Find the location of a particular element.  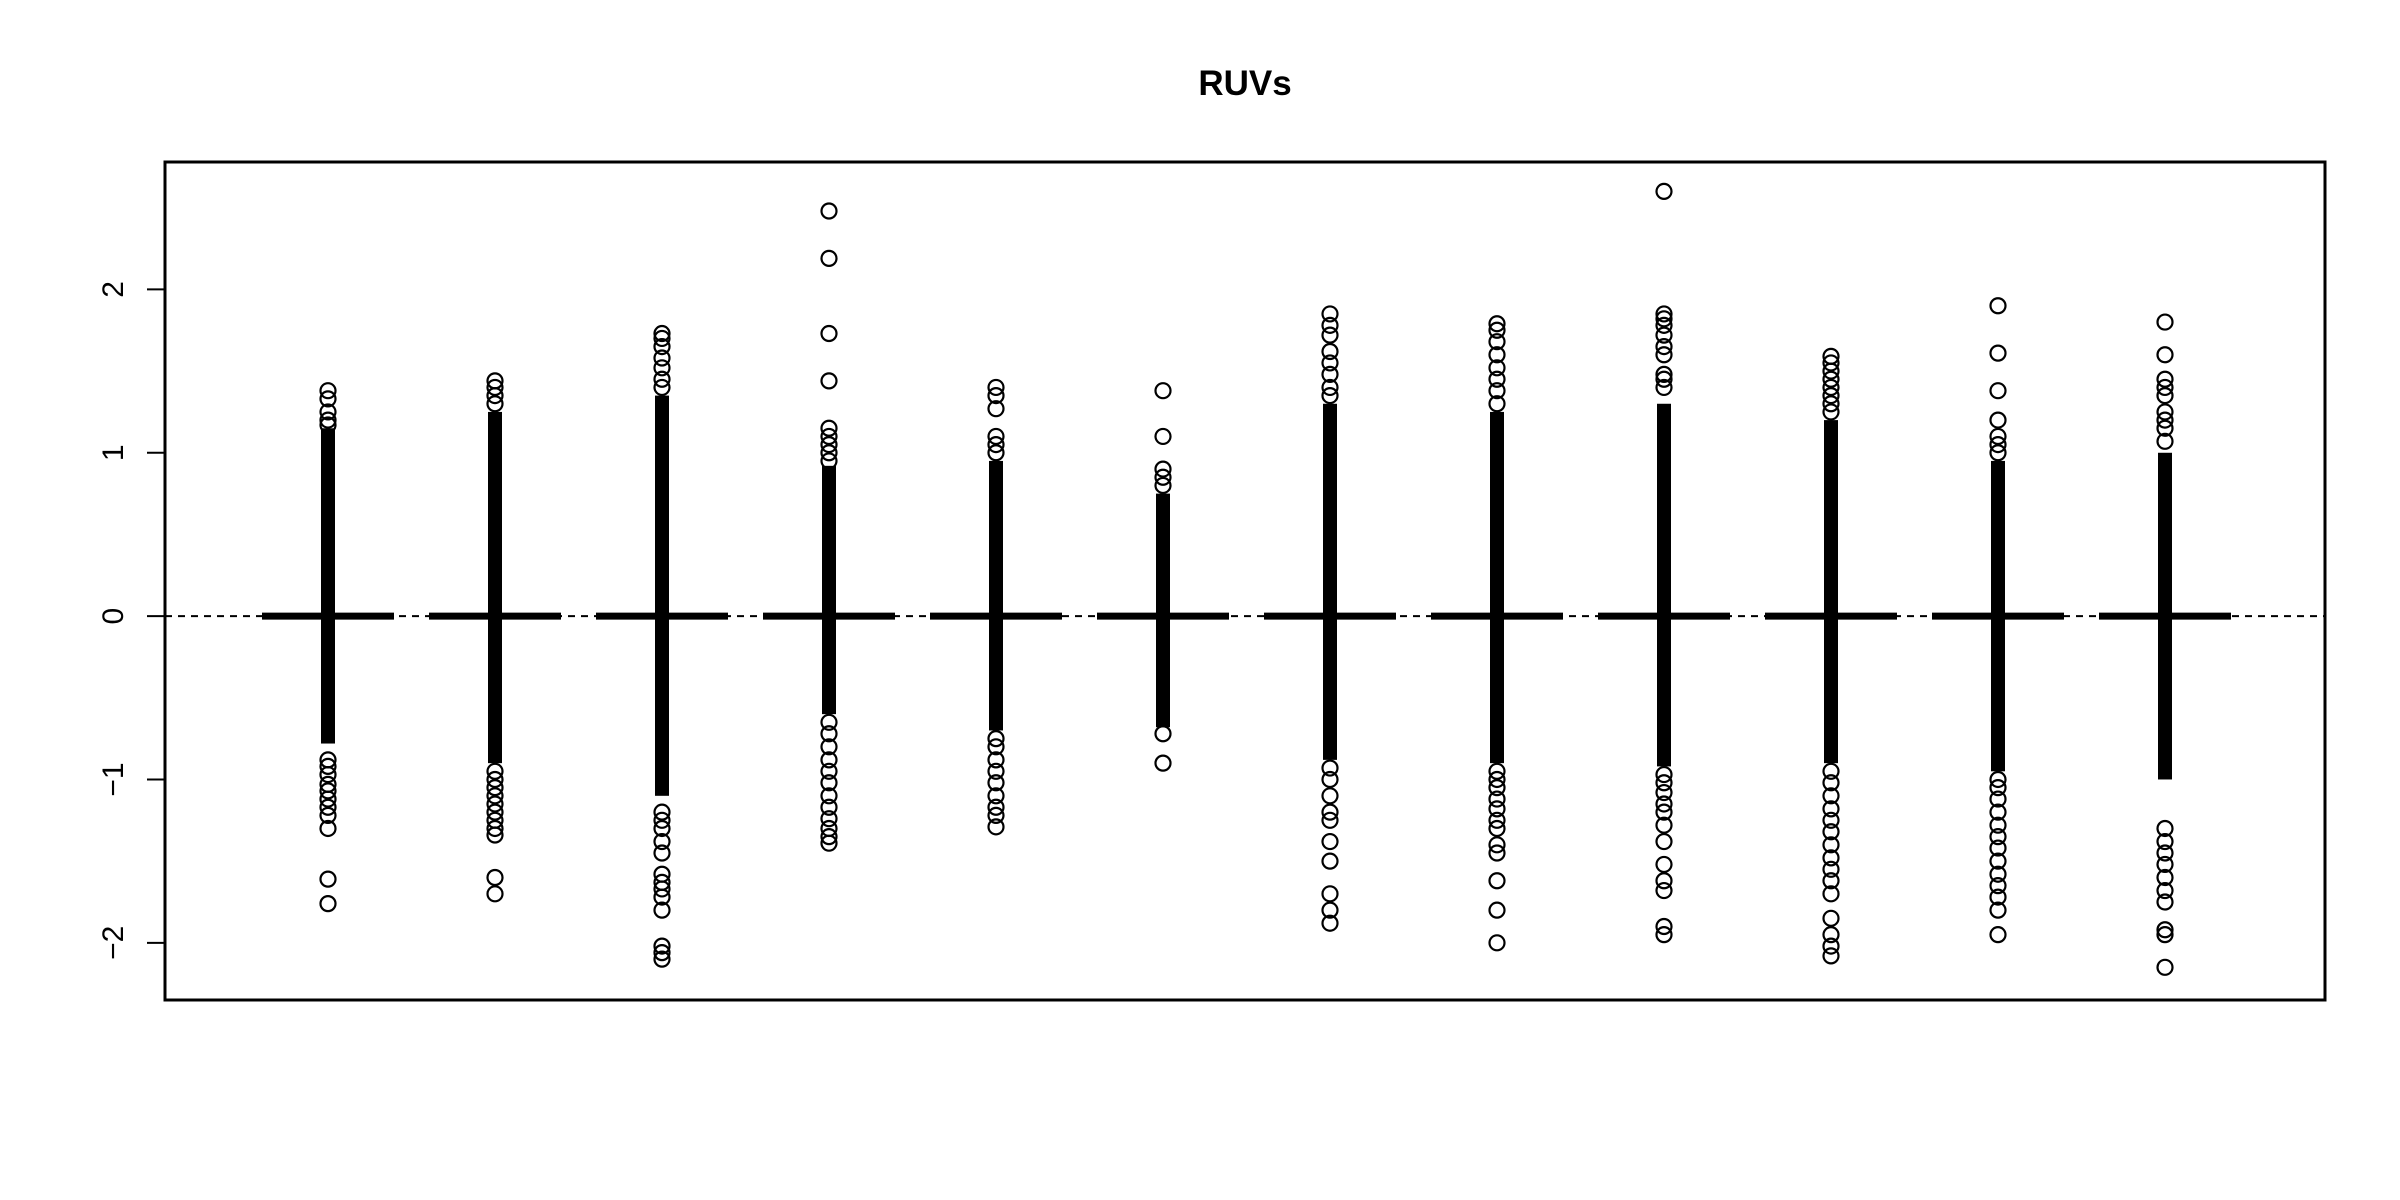

y-tick-label: −2 is located at coordinates (113, 943).